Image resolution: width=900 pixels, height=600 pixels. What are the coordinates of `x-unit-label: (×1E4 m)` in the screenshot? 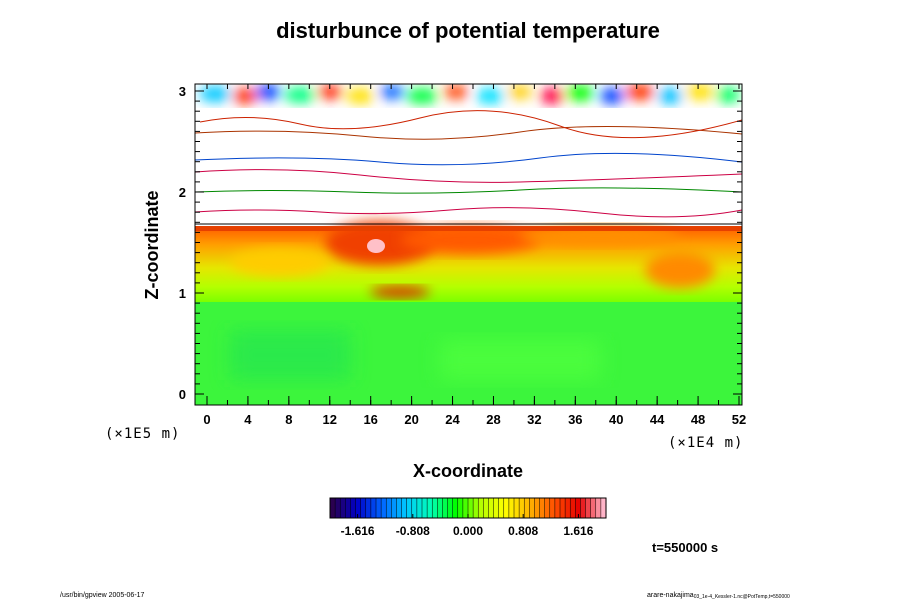 It's located at (705, 443).